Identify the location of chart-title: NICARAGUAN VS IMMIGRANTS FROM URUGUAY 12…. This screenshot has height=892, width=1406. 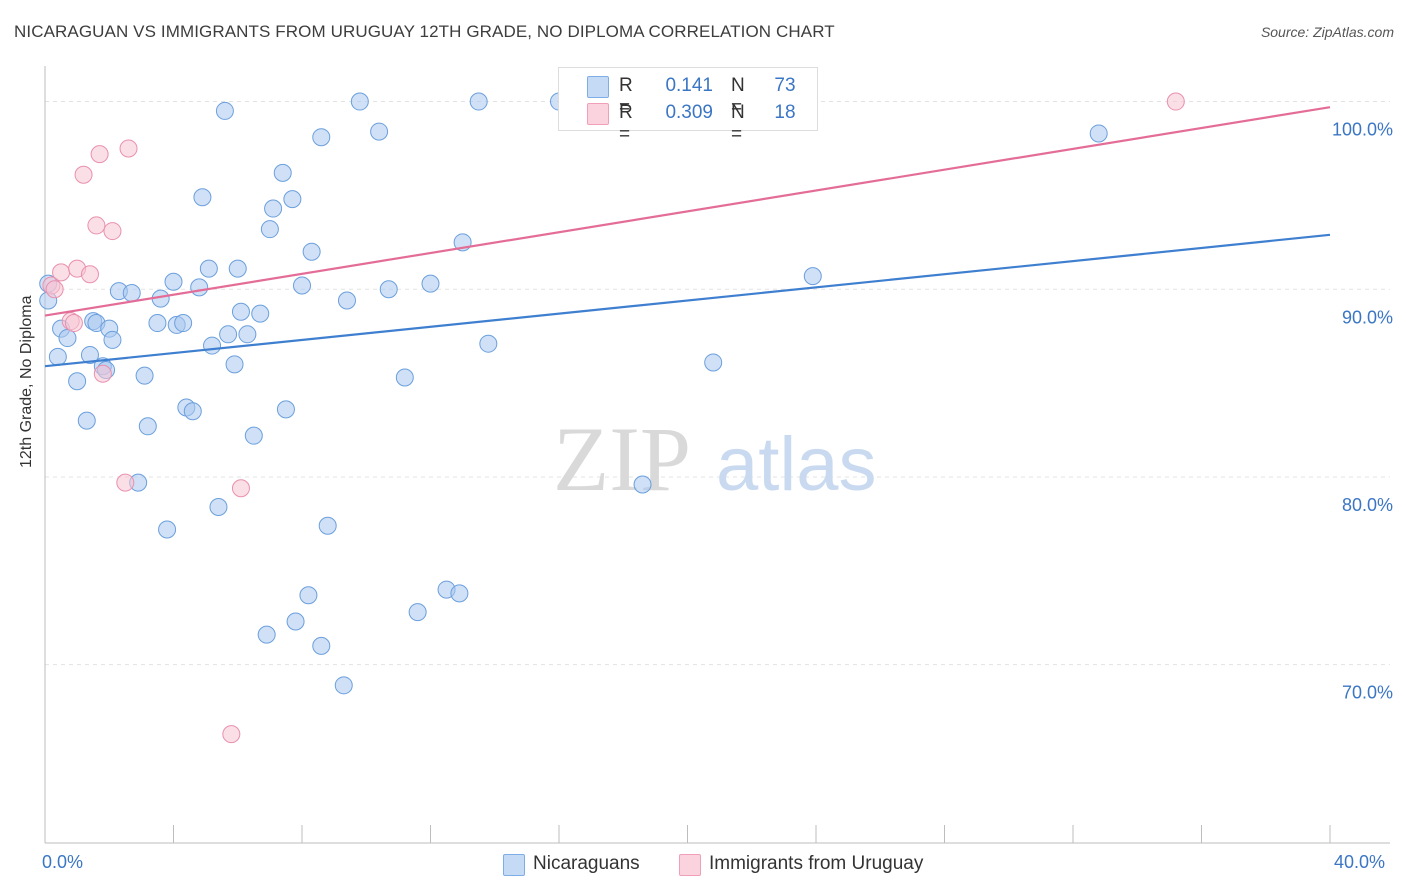
(424, 31).